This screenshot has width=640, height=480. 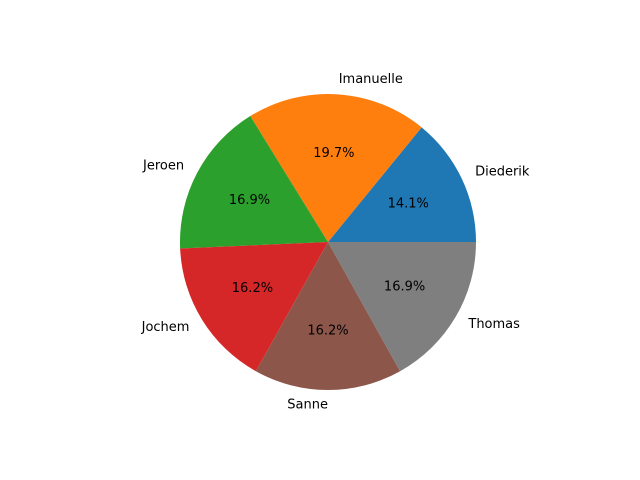 I want to click on pie-slice-thomas, so click(x=402, y=307).